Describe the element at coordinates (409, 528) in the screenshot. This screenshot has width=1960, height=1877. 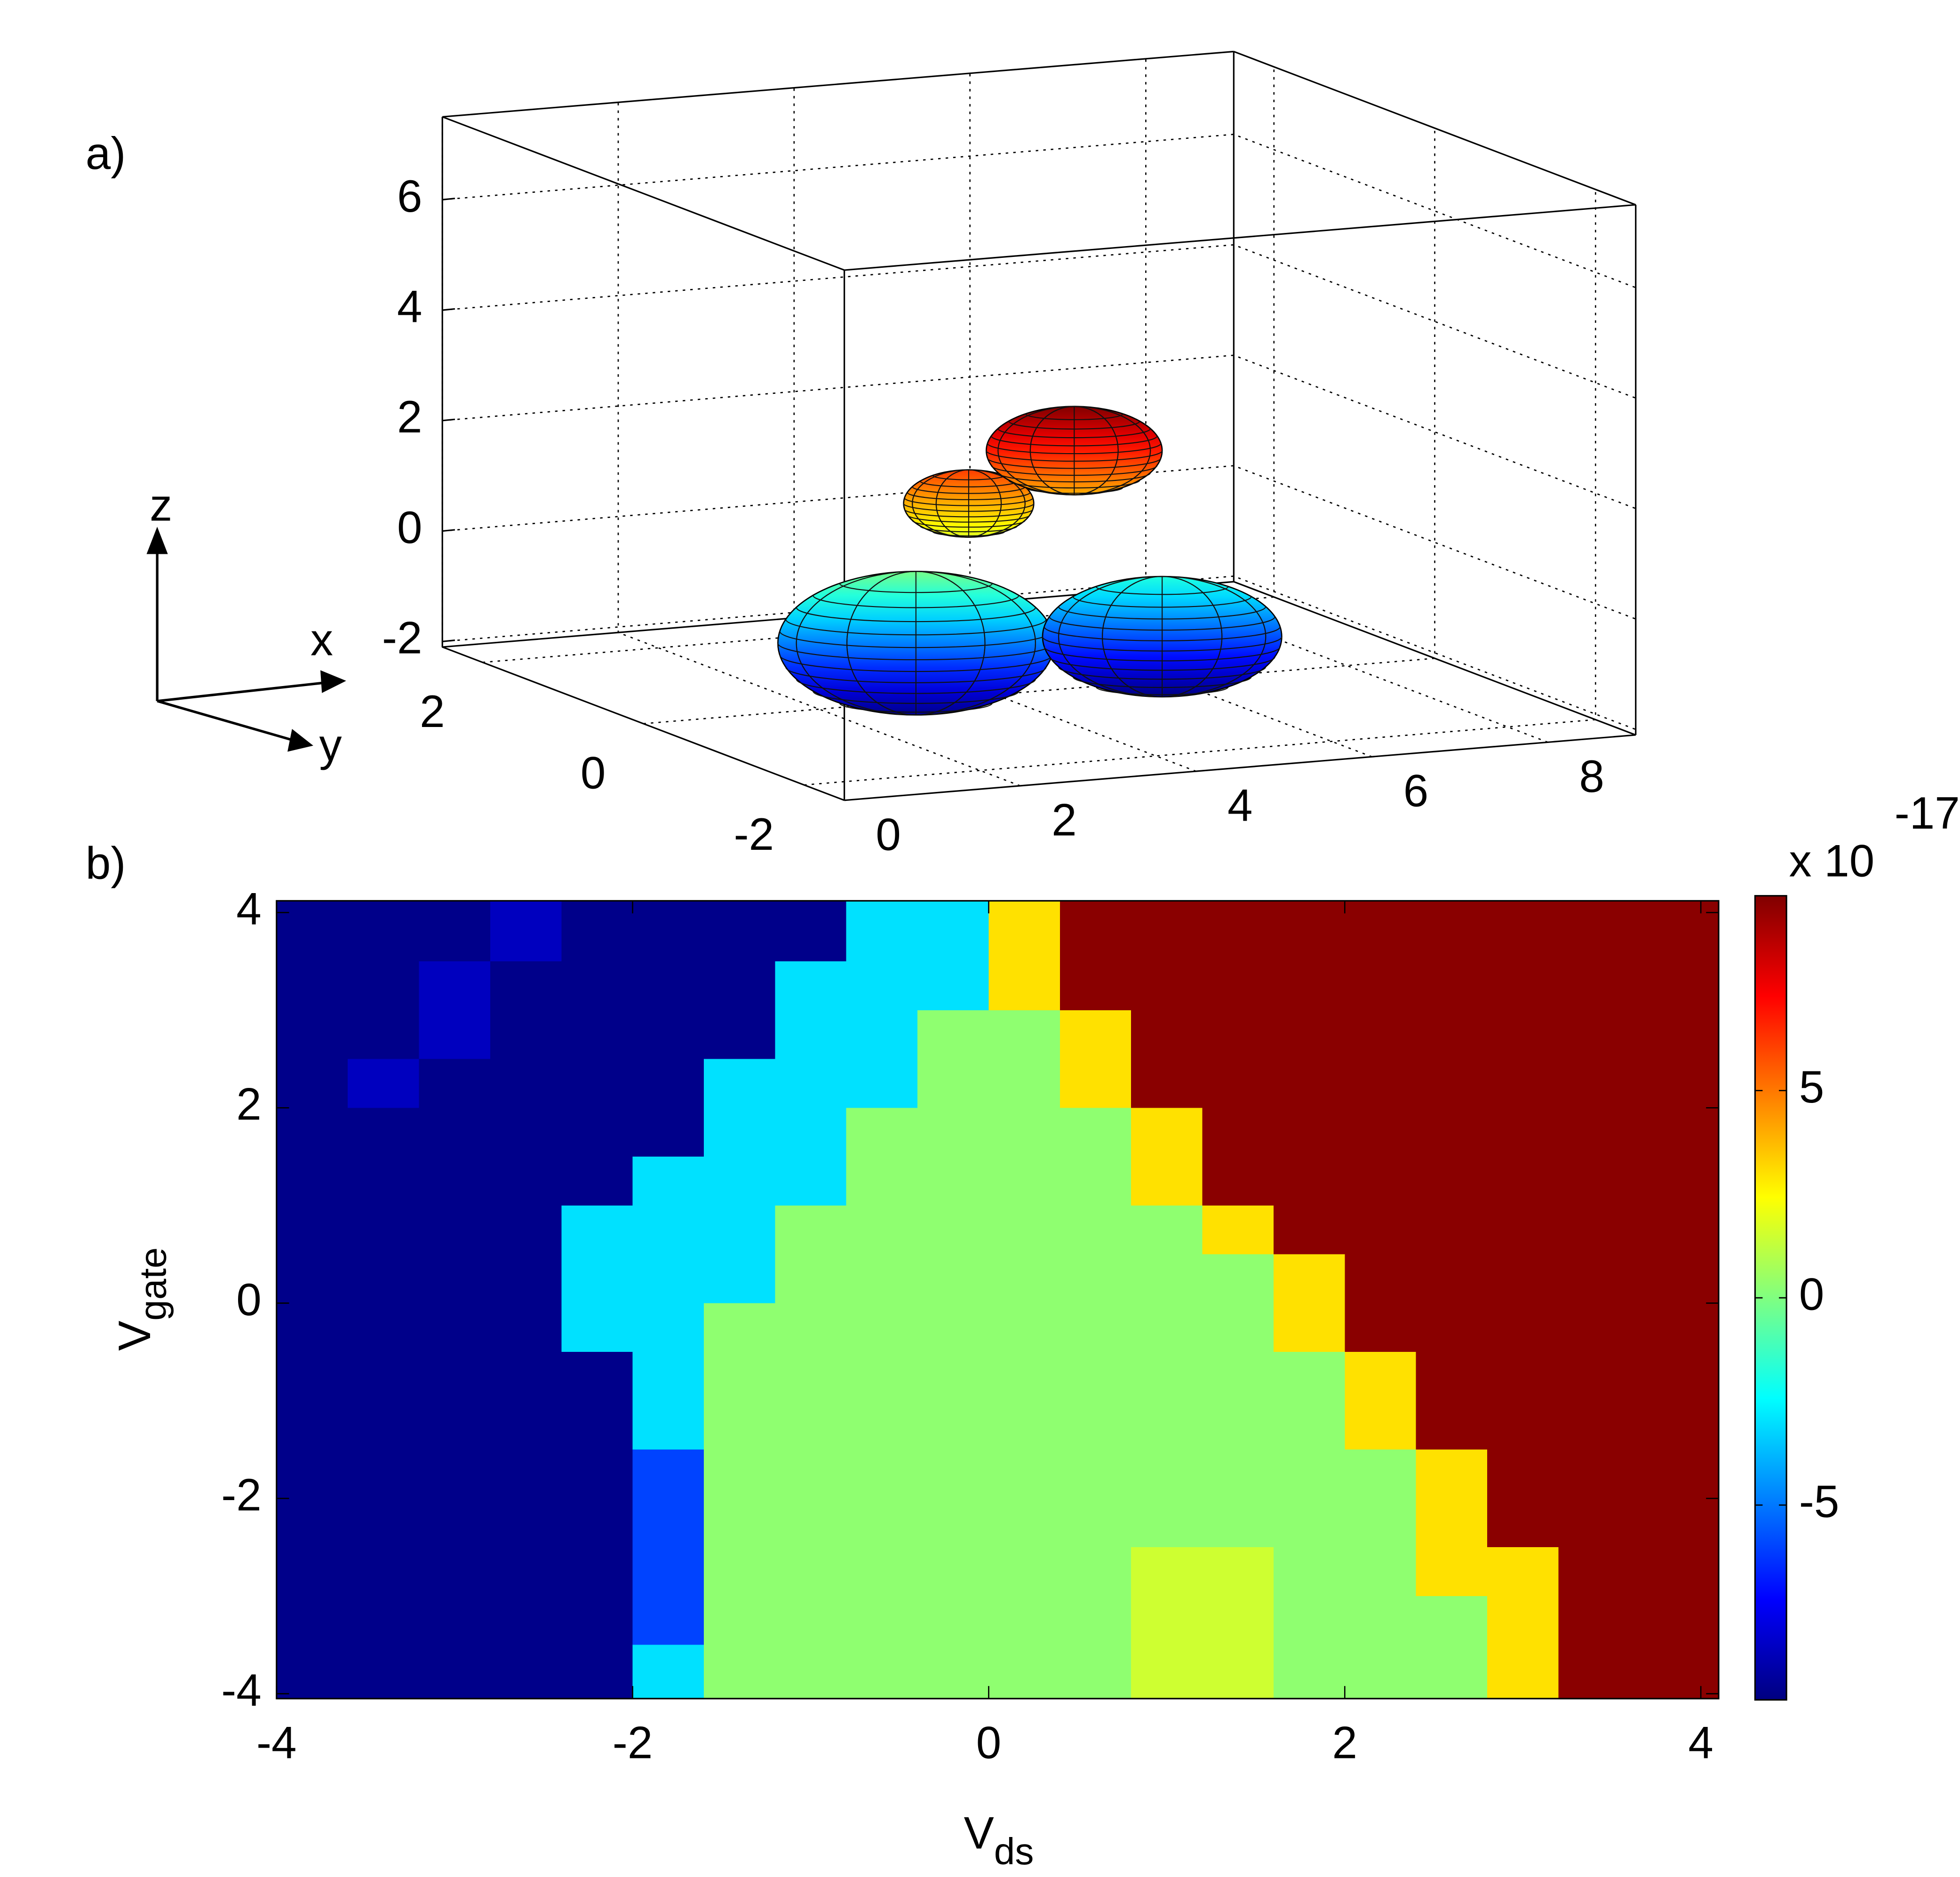
I see `z-tick-label: 0` at that location.